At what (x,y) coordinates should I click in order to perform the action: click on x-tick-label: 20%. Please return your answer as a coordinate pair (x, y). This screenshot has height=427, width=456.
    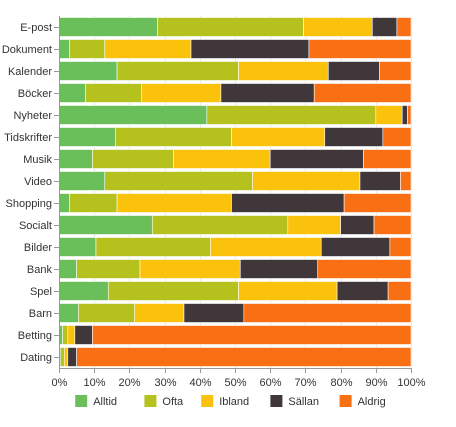
    Looking at the image, I should click on (129, 383).